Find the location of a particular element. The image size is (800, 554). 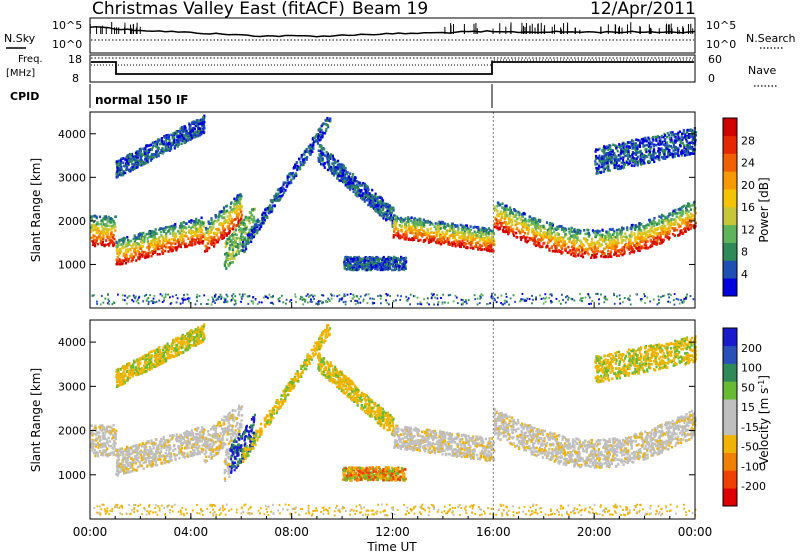

freq-label: Freq. is located at coordinates (30, 59).